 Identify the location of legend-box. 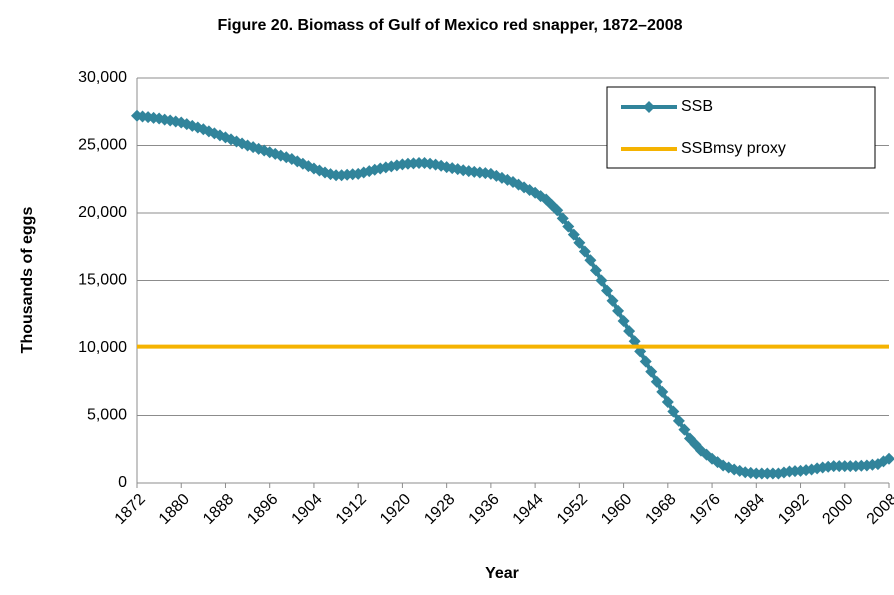
(741, 127).